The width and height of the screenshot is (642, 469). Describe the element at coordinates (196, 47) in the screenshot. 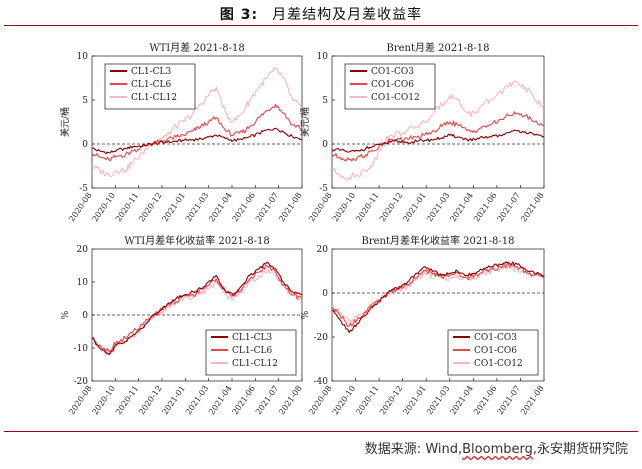

I see `chart-title: WTI月差 2021-8-18` at that location.